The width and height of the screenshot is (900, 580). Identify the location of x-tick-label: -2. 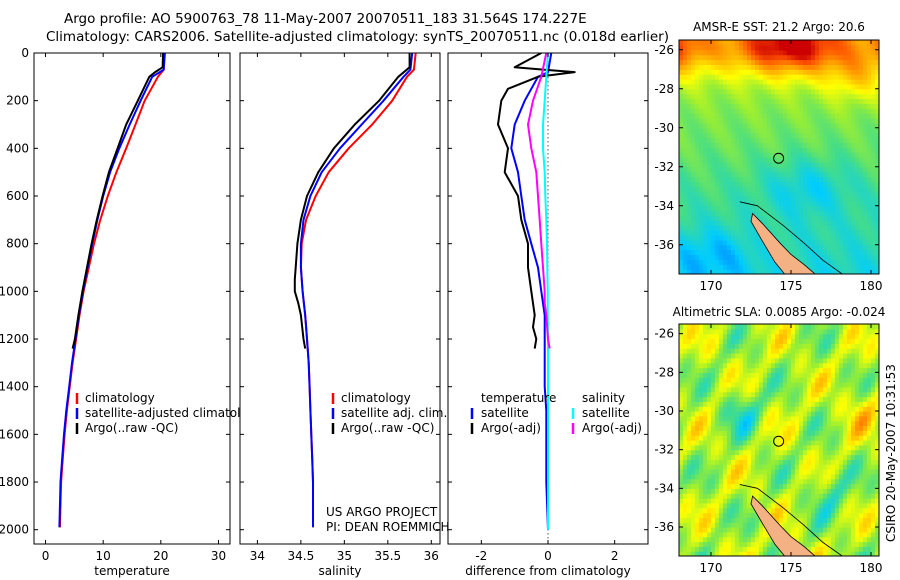
(481, 556).